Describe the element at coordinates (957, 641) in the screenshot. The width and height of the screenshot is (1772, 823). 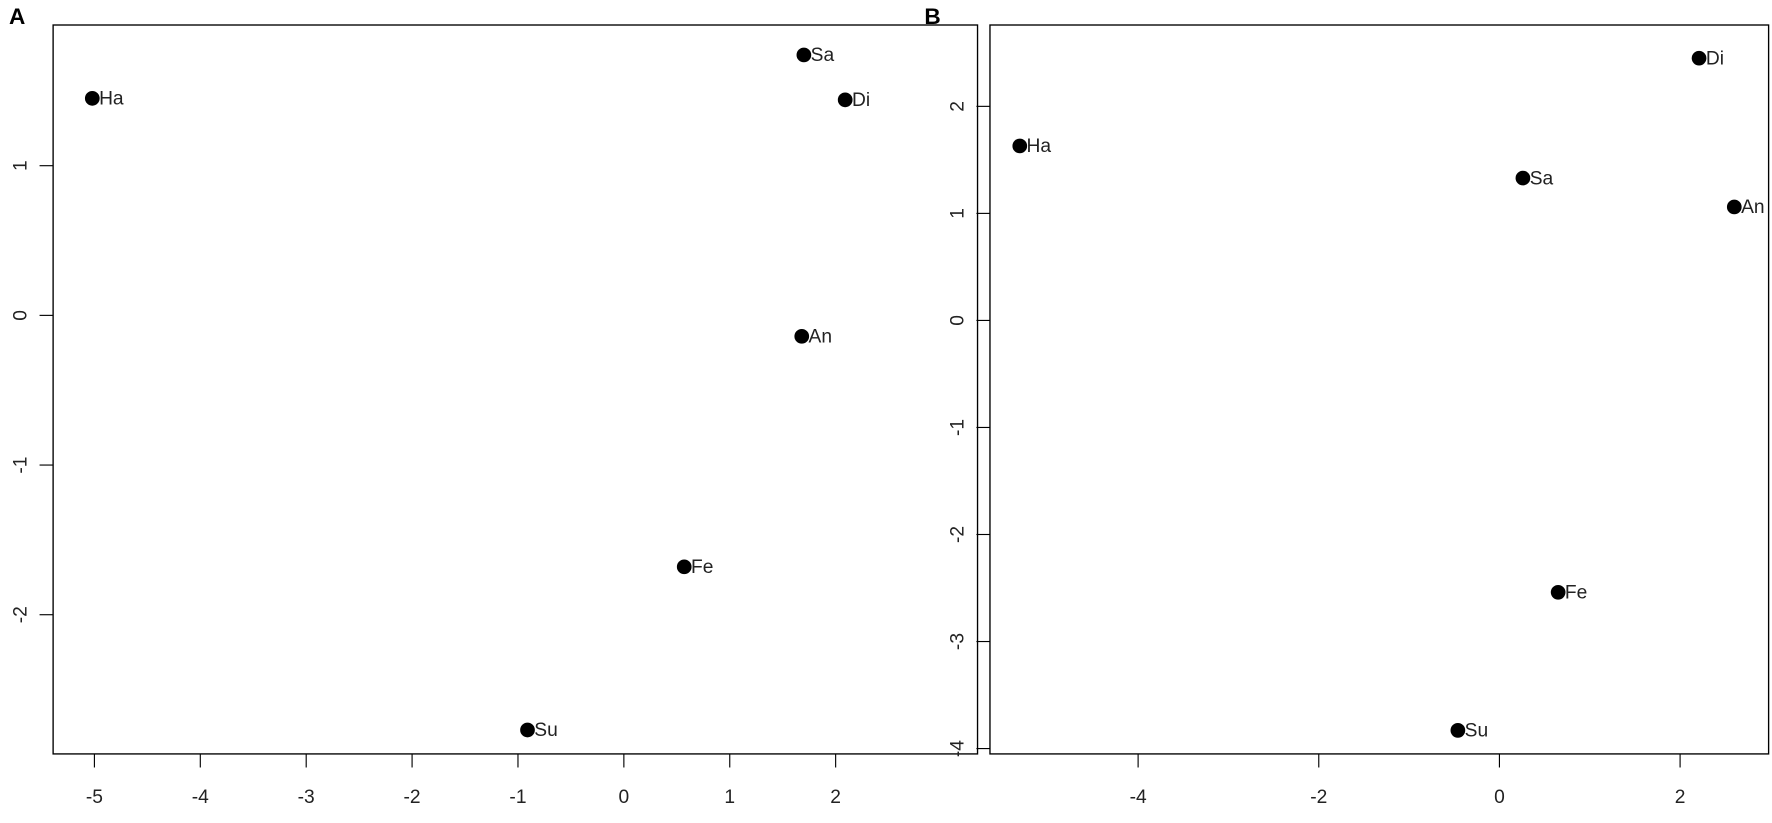
I see `y-tick-label: -3` at that location.